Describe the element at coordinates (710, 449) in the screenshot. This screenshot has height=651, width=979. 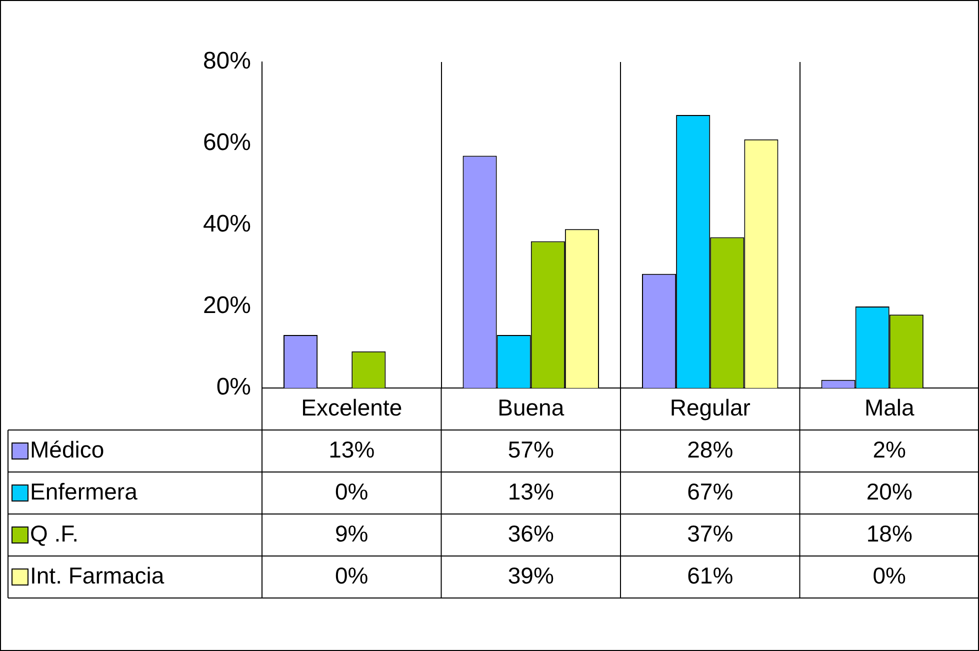
I see `data-label: 28%` at that location.